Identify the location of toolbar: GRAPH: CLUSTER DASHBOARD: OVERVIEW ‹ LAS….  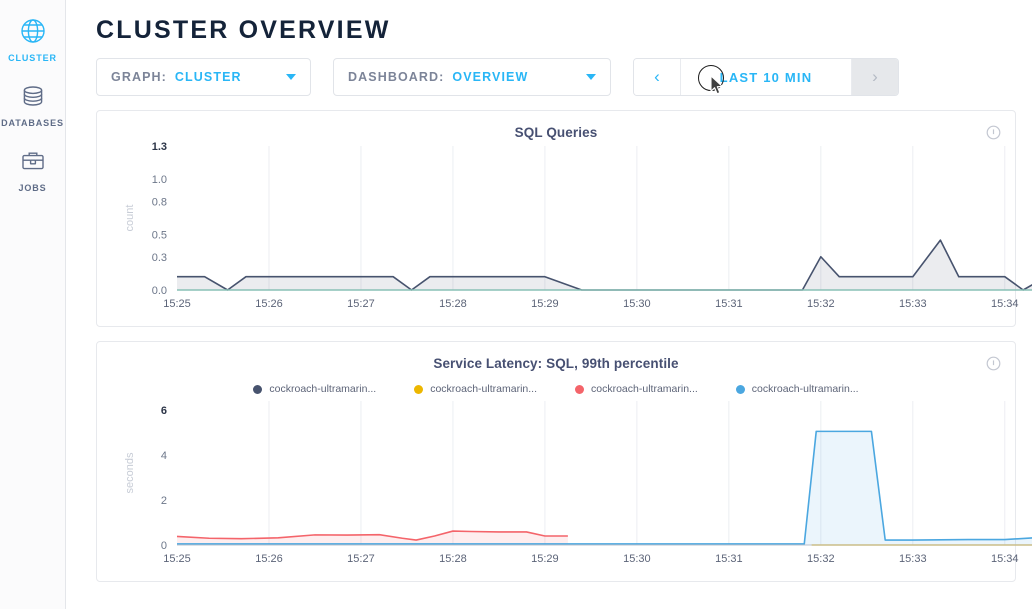
(556, 77).